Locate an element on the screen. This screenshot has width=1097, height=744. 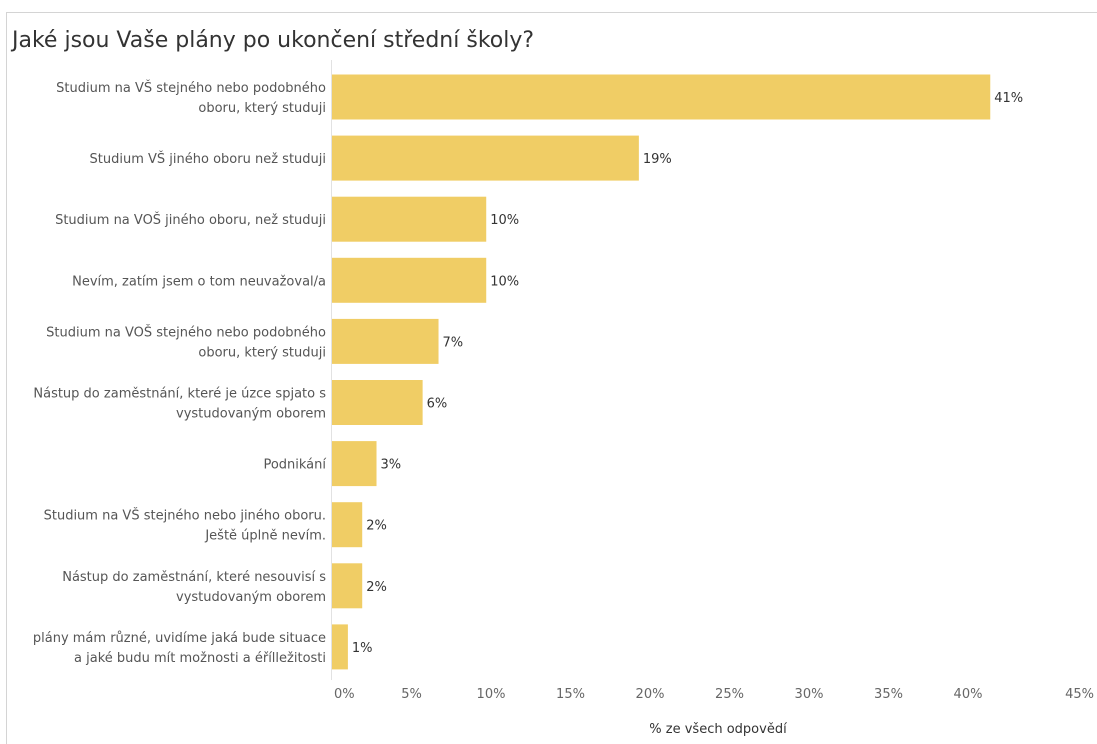
x-tick-label: 30% is located at coordinates (809, 694).